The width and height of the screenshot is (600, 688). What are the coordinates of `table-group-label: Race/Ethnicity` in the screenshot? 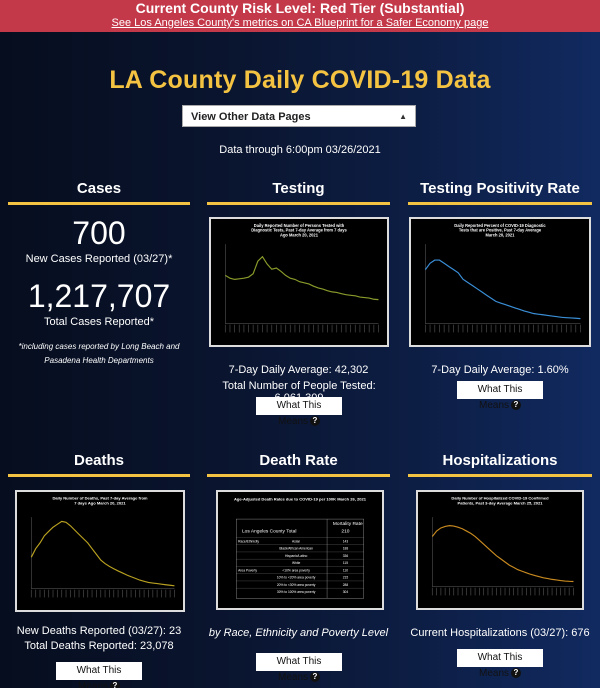 It's located at (248, 541).